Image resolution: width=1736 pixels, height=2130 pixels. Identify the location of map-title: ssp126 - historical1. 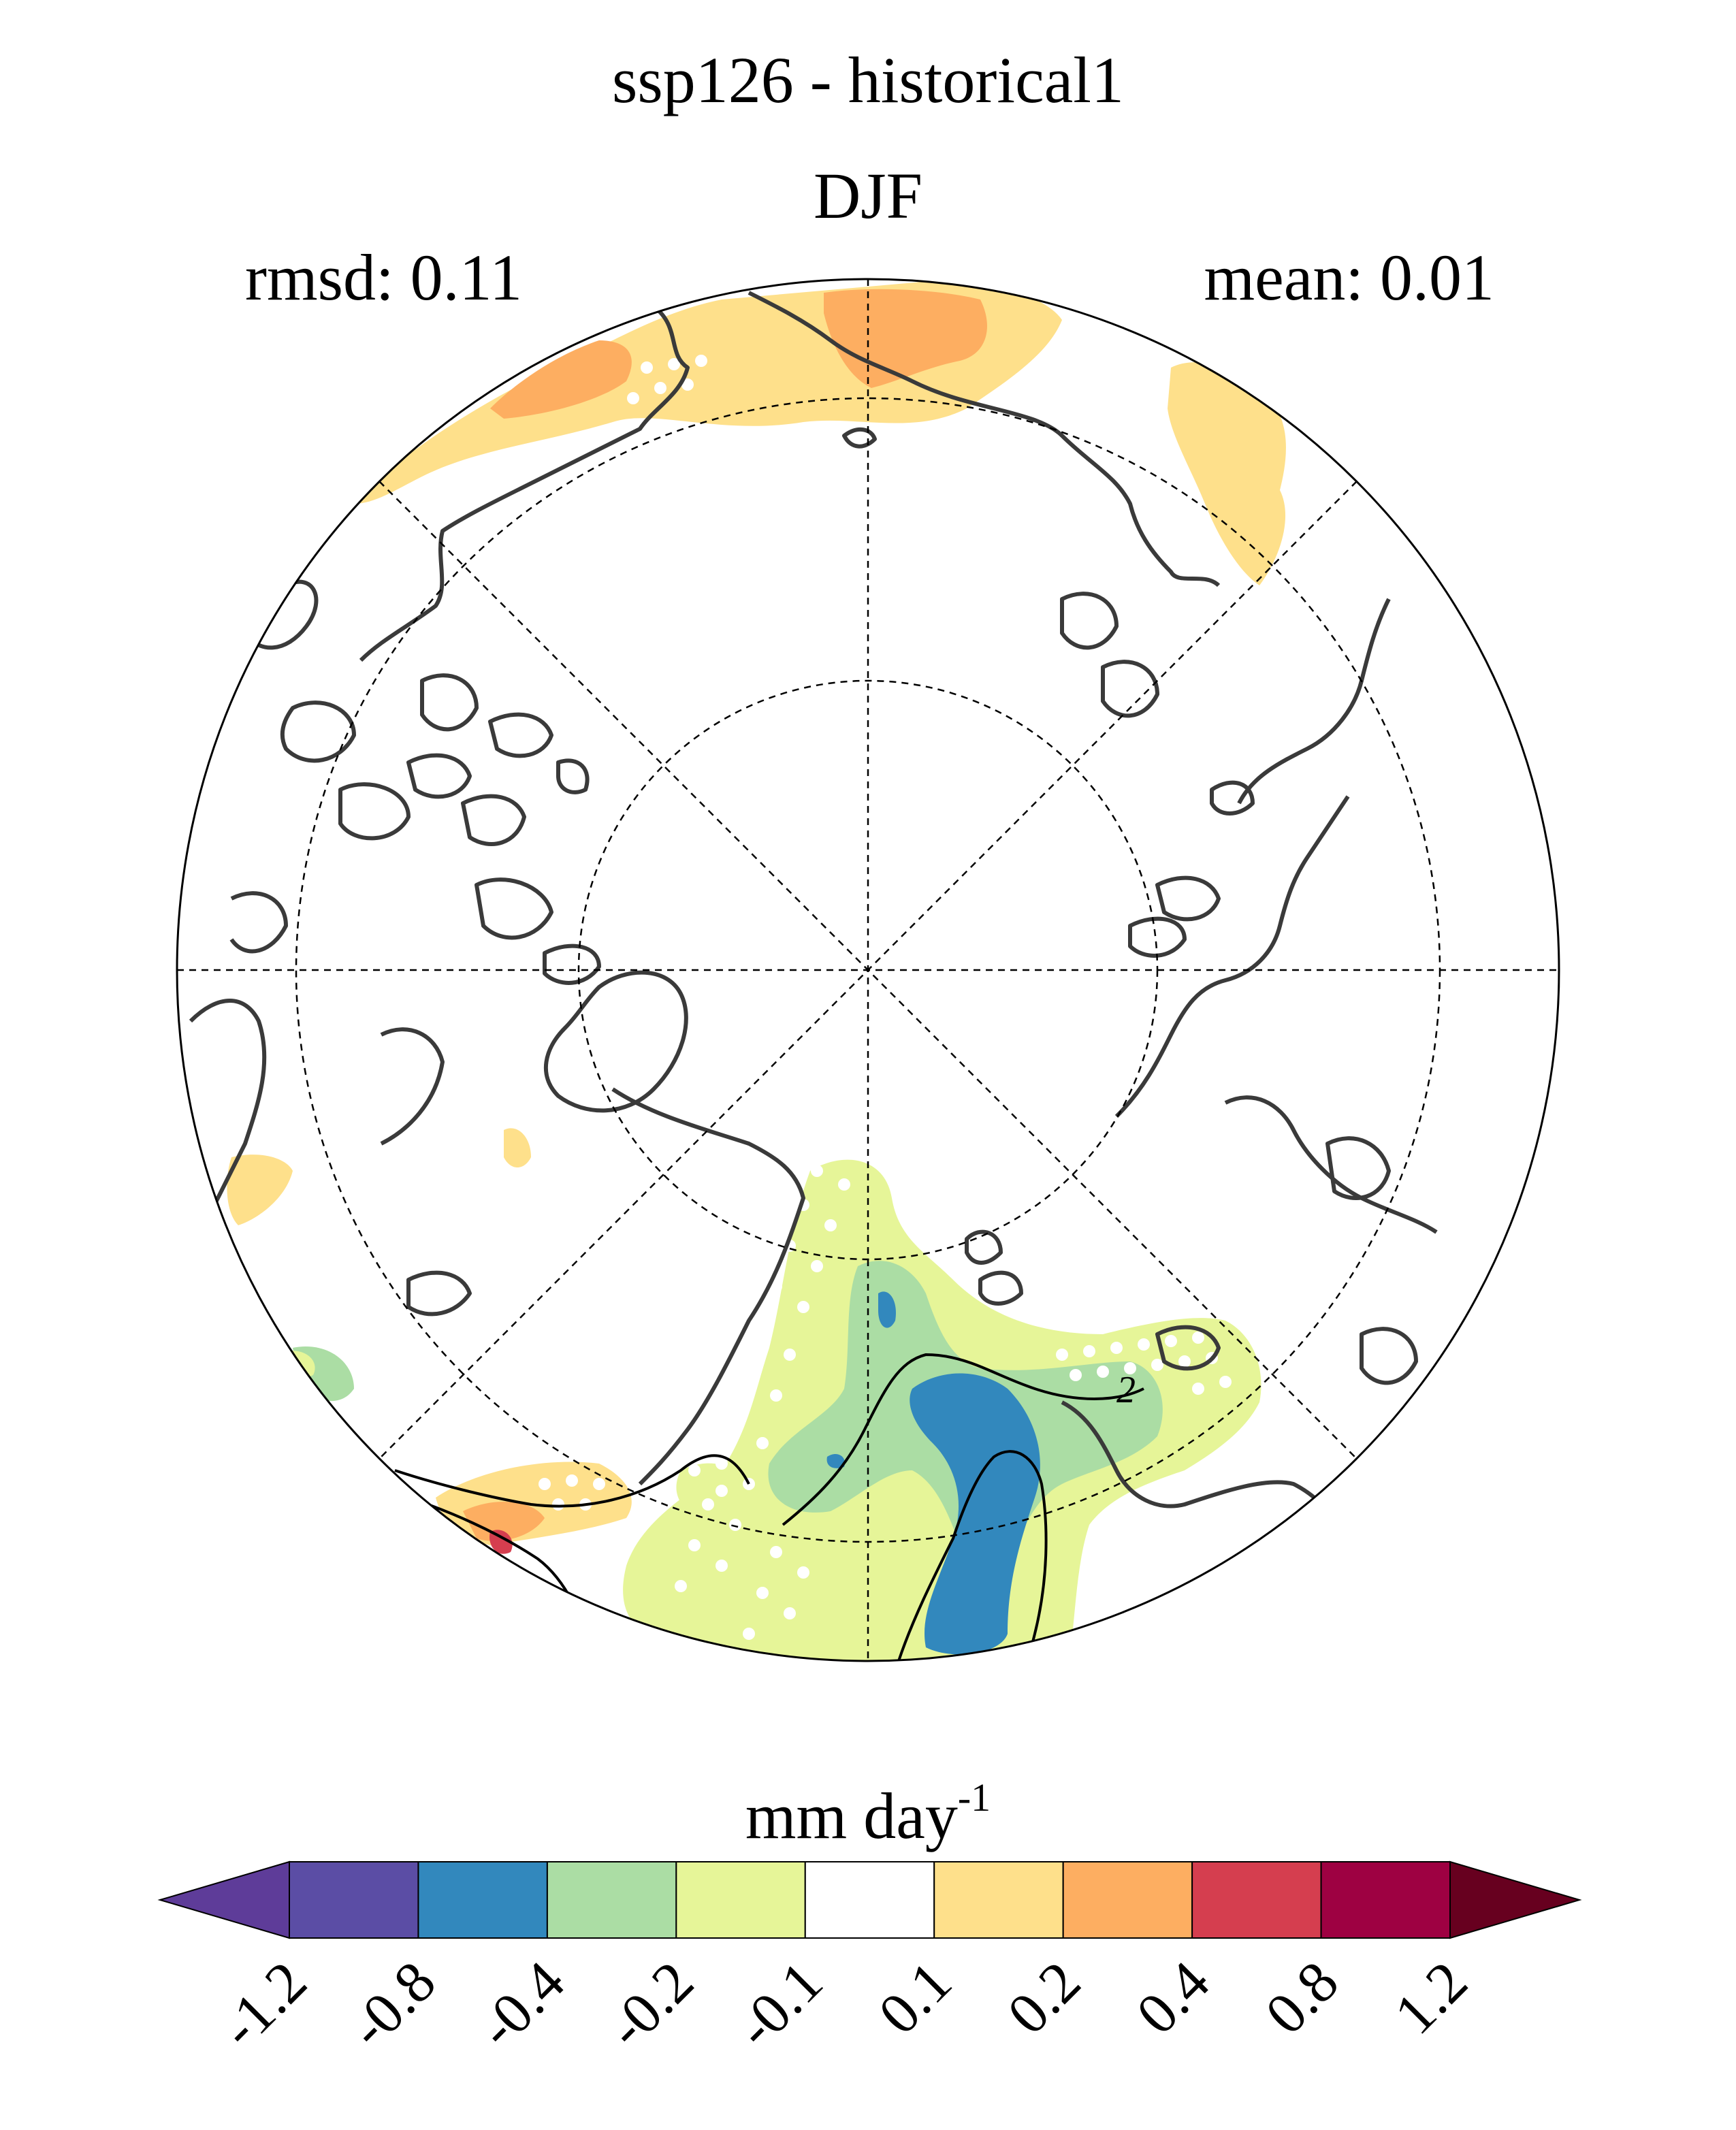
(868, 80).